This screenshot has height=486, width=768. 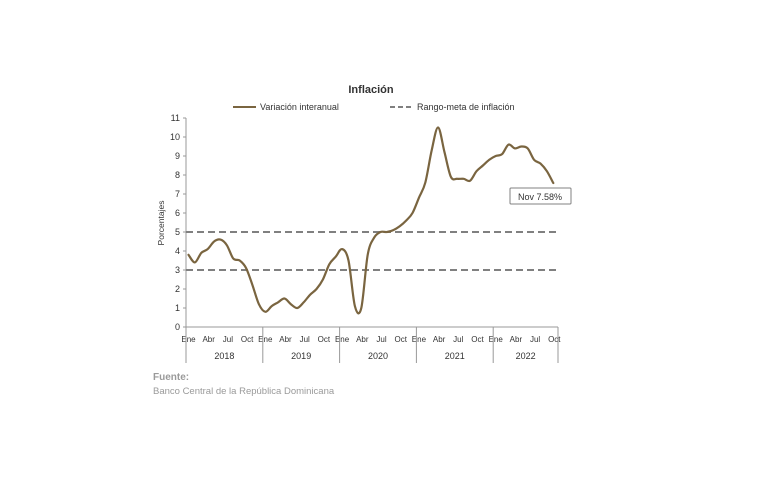 I want to click on annotation-callout: Nov 7.58%, so click(x=540, y=196).